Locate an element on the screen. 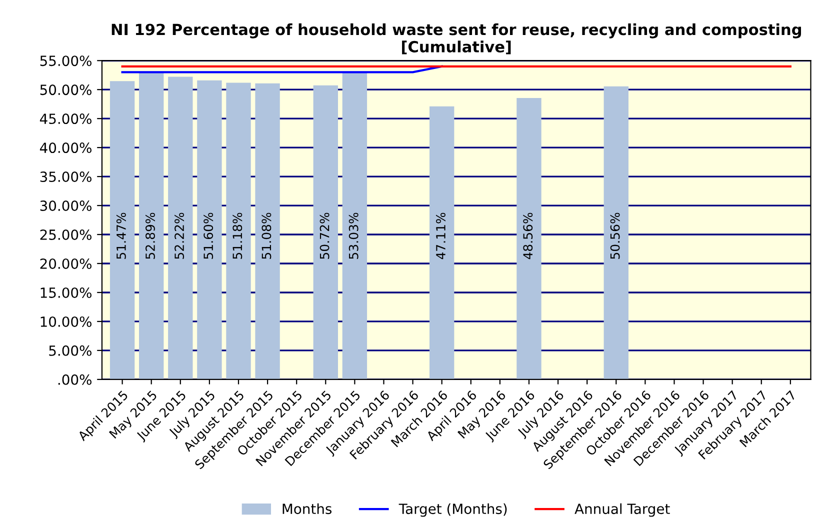  y-tick-label: 55.00% is located at coordinates (66, 61).